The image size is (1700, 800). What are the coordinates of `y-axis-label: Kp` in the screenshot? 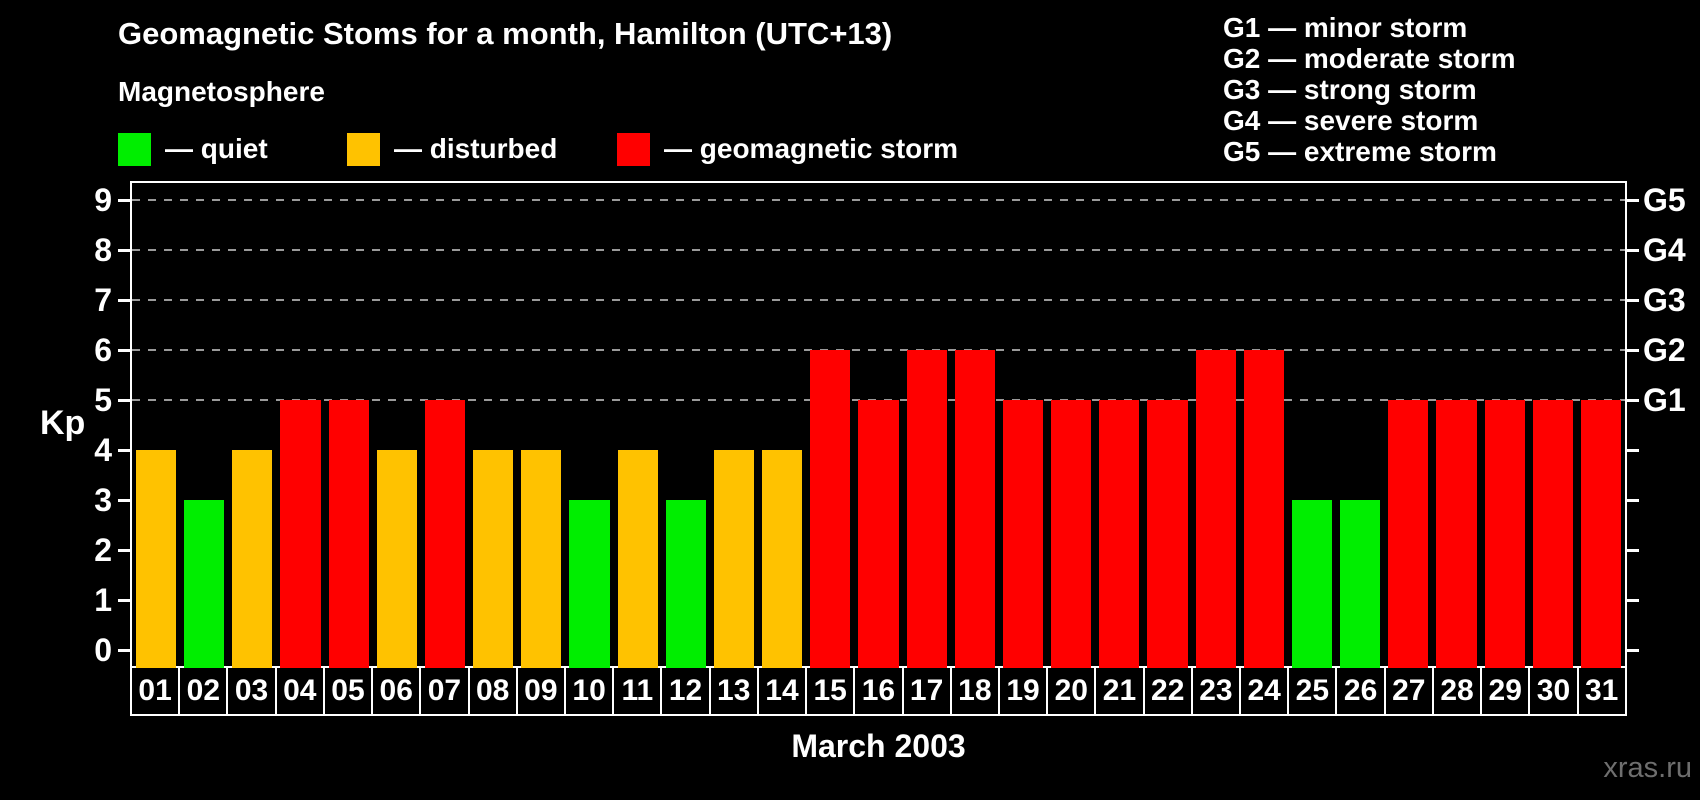 It's located at (63, 423).